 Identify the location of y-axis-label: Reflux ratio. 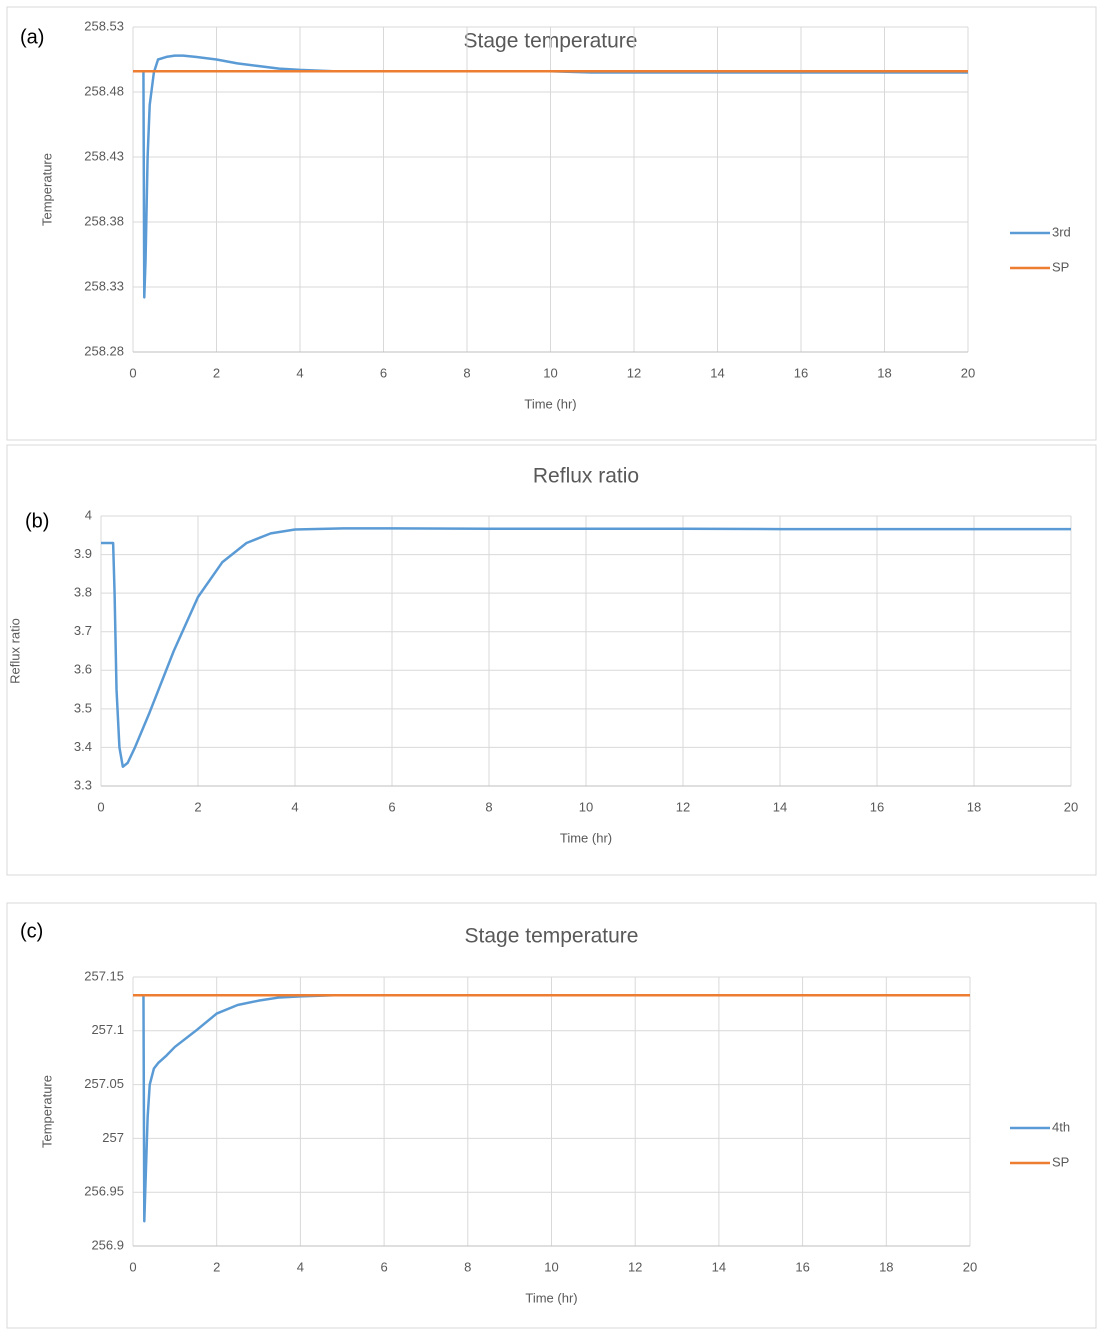
(14, 651).